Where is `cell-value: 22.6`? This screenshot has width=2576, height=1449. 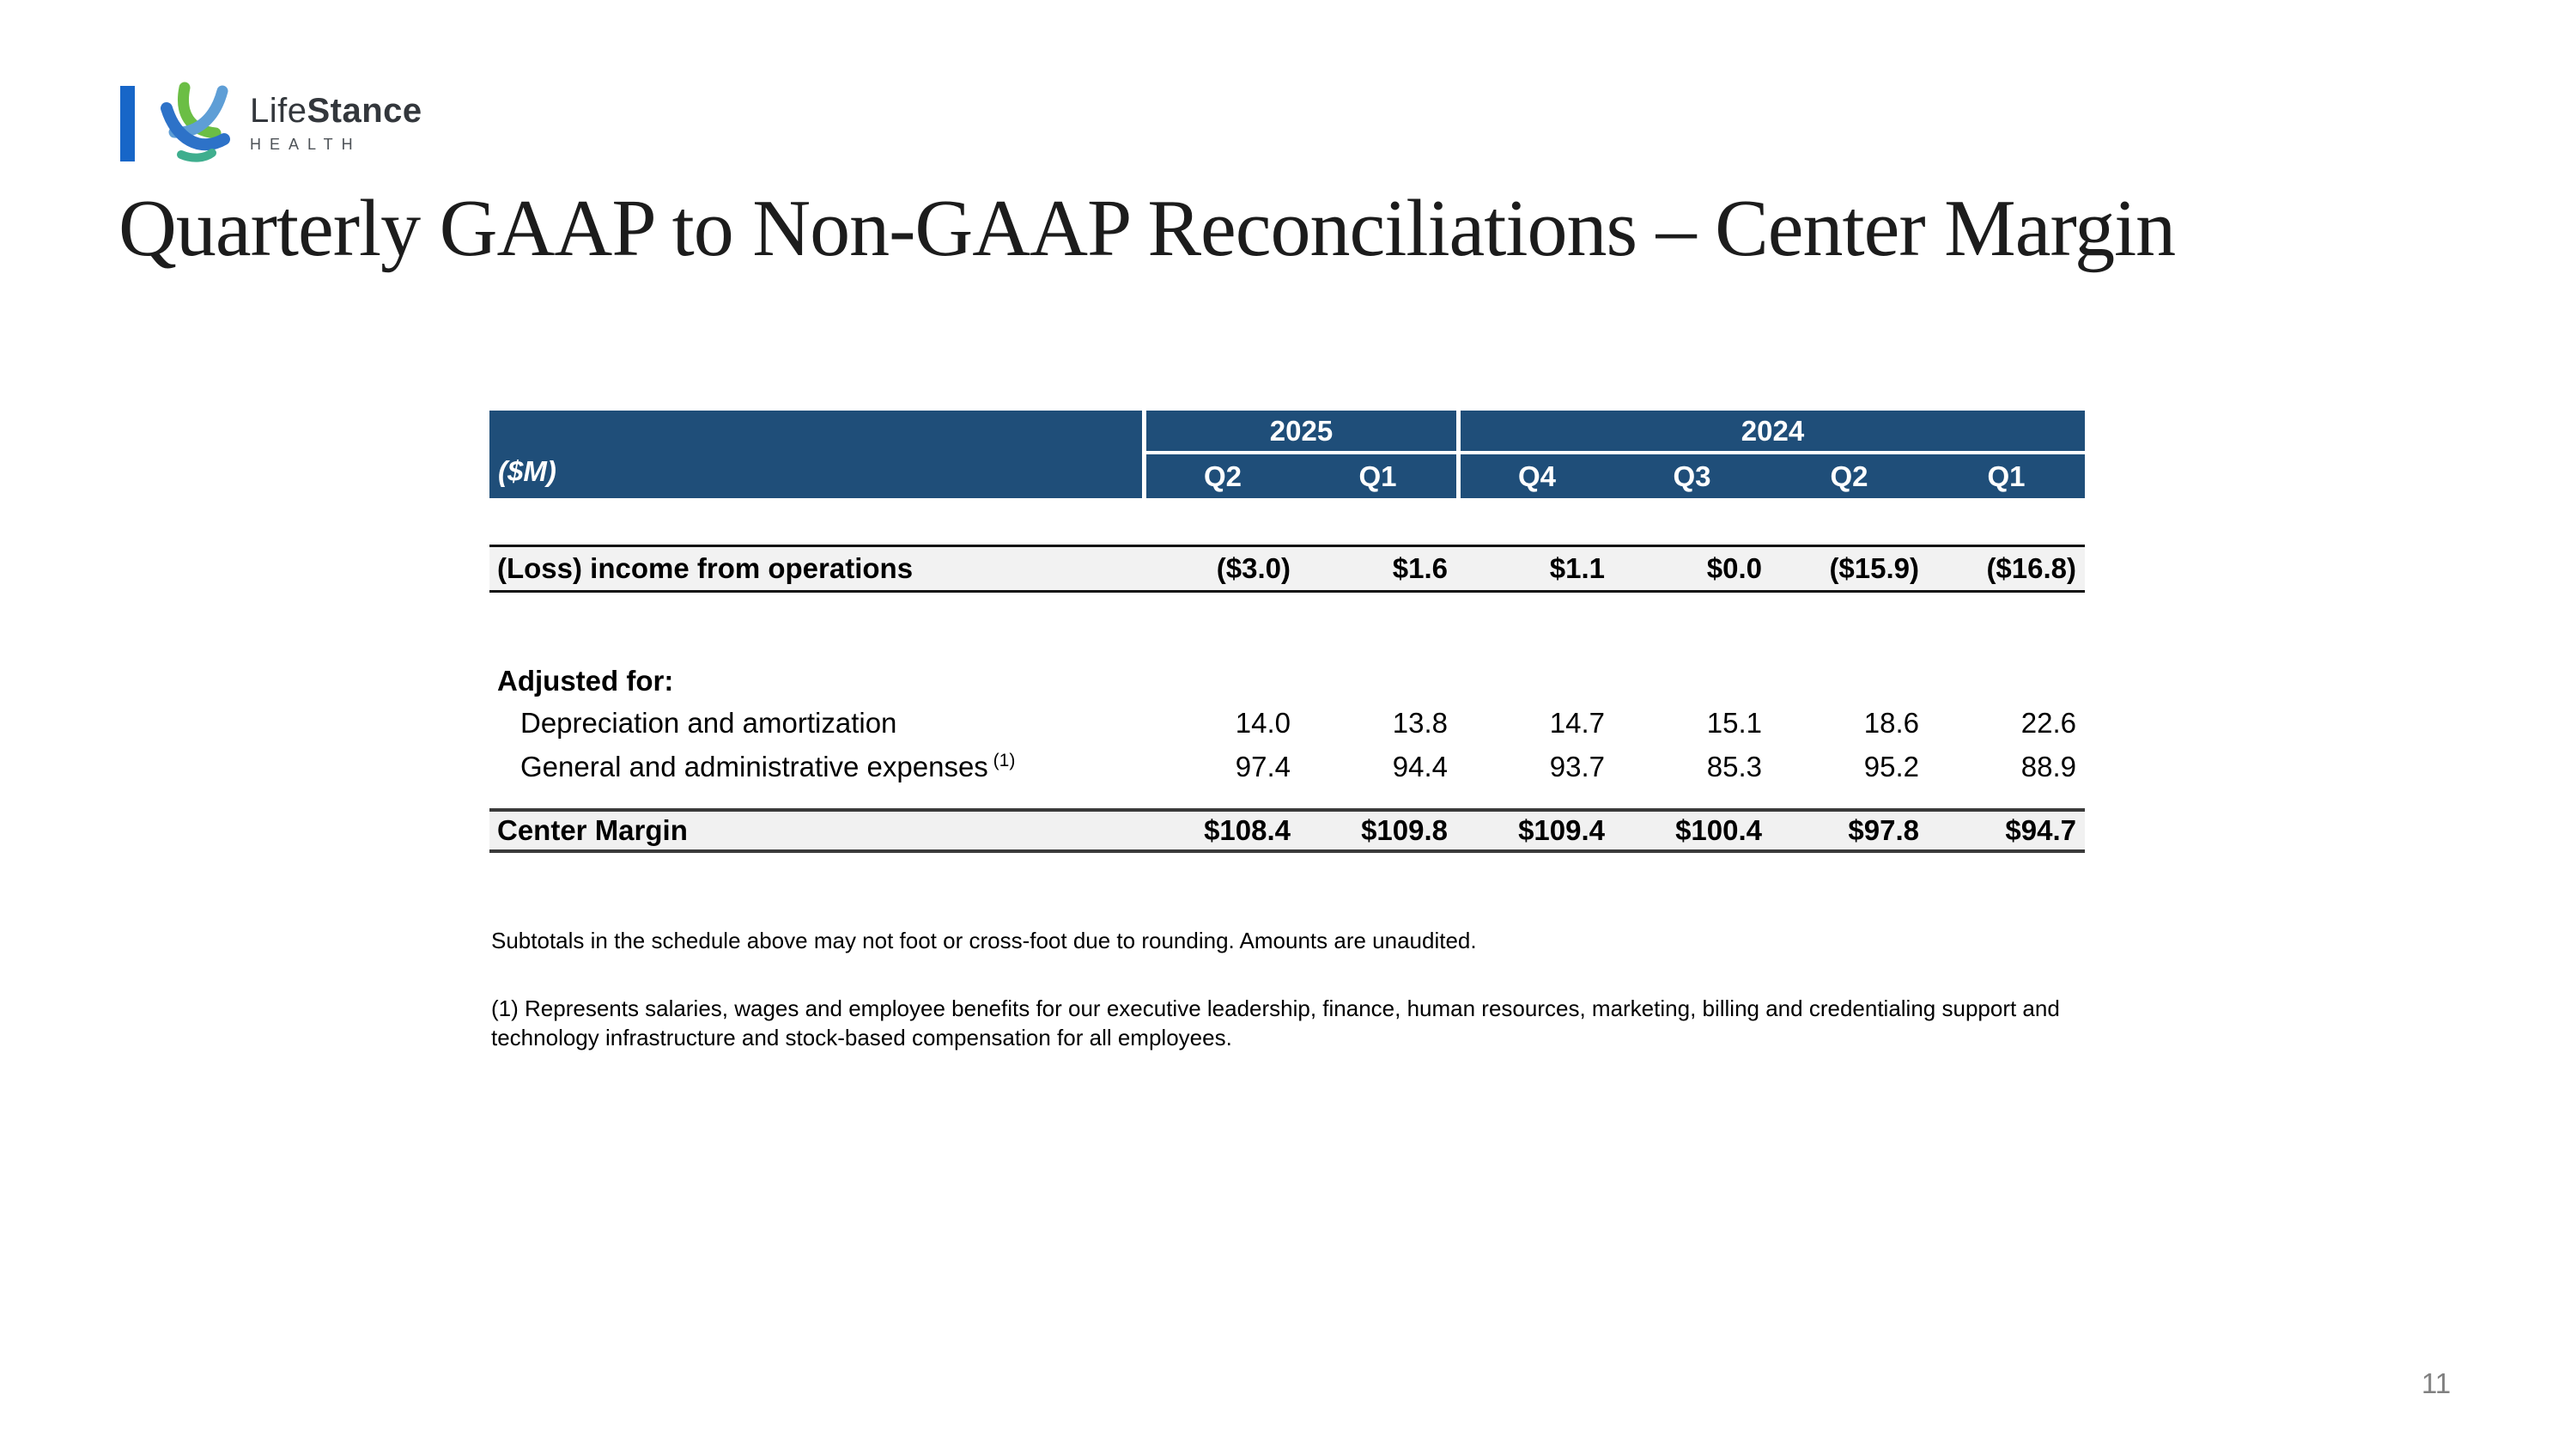
cell-value: 22.6 is located at coordinates (2048, 722).